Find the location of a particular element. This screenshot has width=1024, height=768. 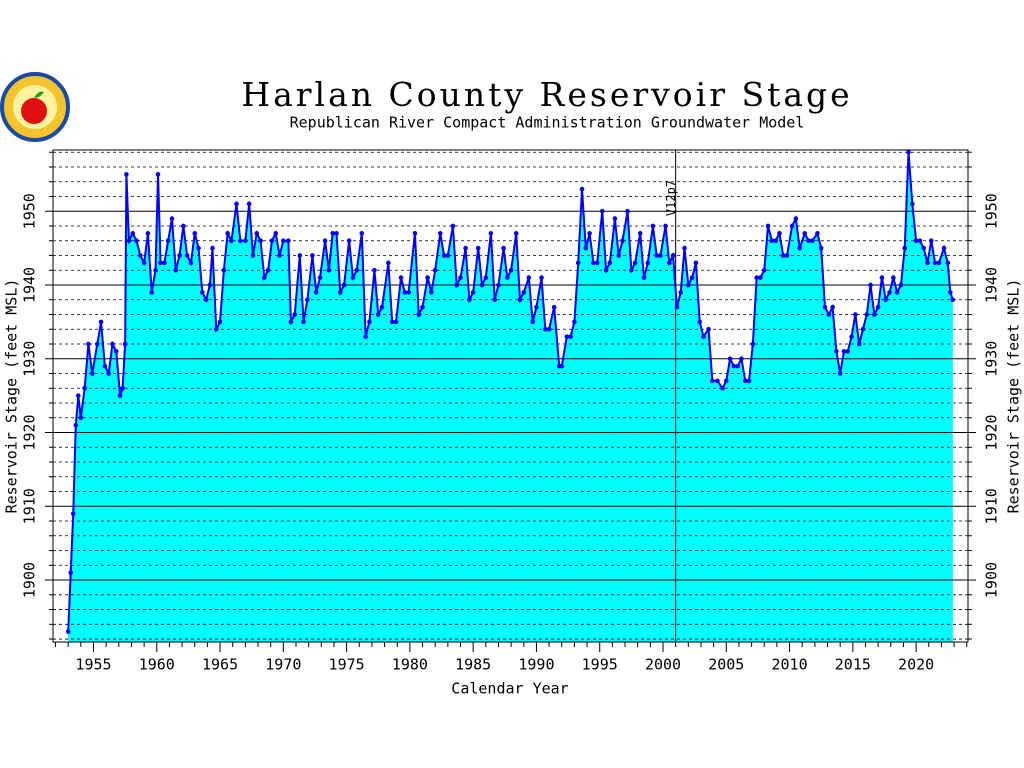

y-tick-label: 1900 is located at coordinates (30, 580).